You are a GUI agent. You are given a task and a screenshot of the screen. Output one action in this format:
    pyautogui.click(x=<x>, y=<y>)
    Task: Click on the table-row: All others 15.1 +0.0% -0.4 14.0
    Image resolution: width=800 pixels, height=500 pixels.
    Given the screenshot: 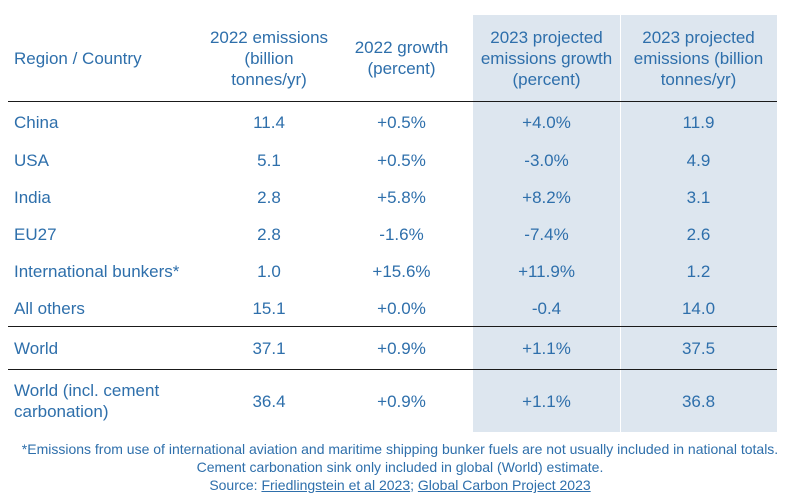 What is the action you would take?
    pyautogui.click(x=392, y=308)
    